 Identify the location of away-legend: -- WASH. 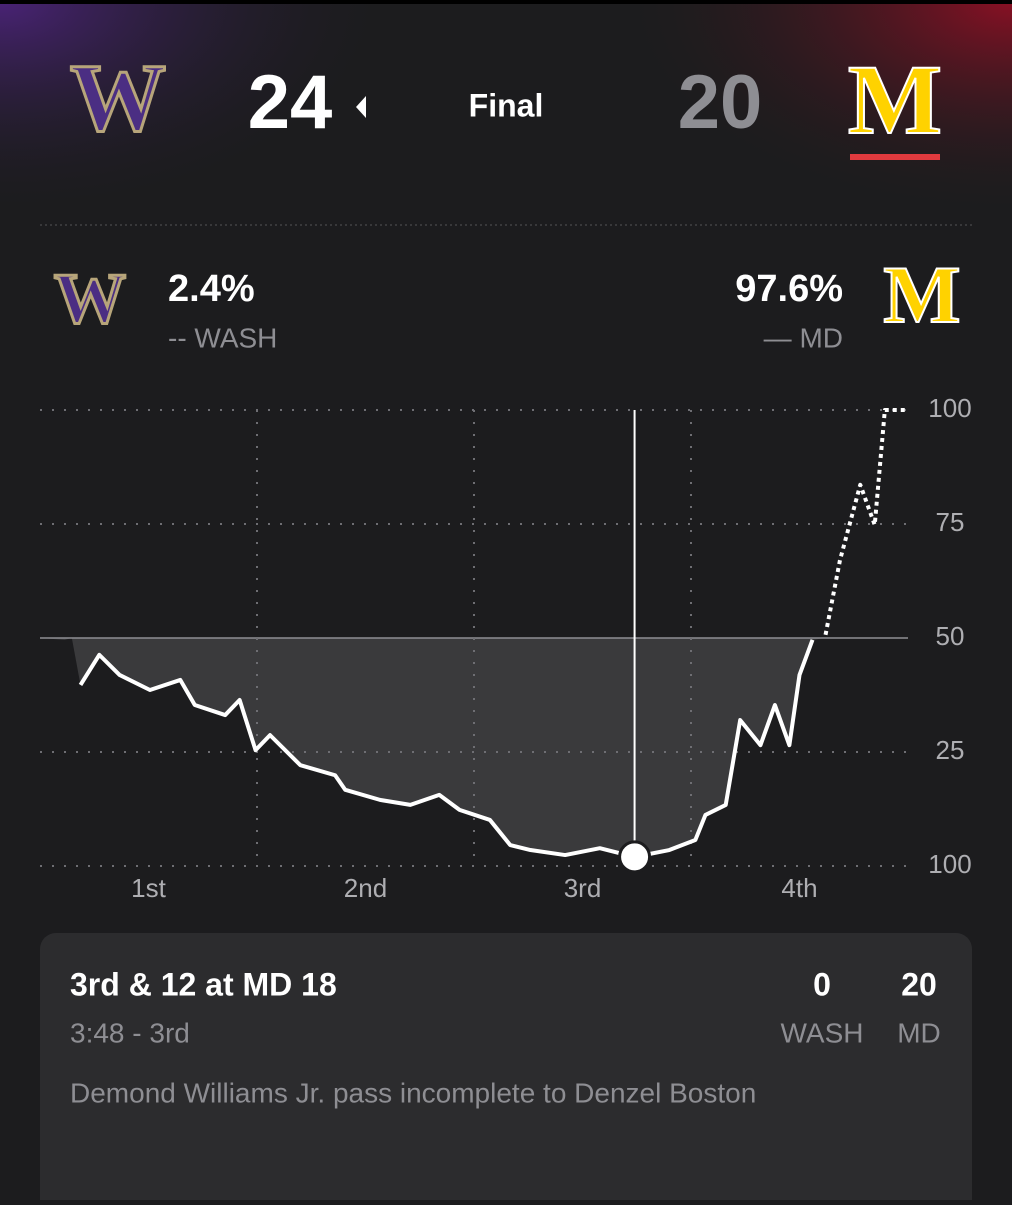
(222, 337).